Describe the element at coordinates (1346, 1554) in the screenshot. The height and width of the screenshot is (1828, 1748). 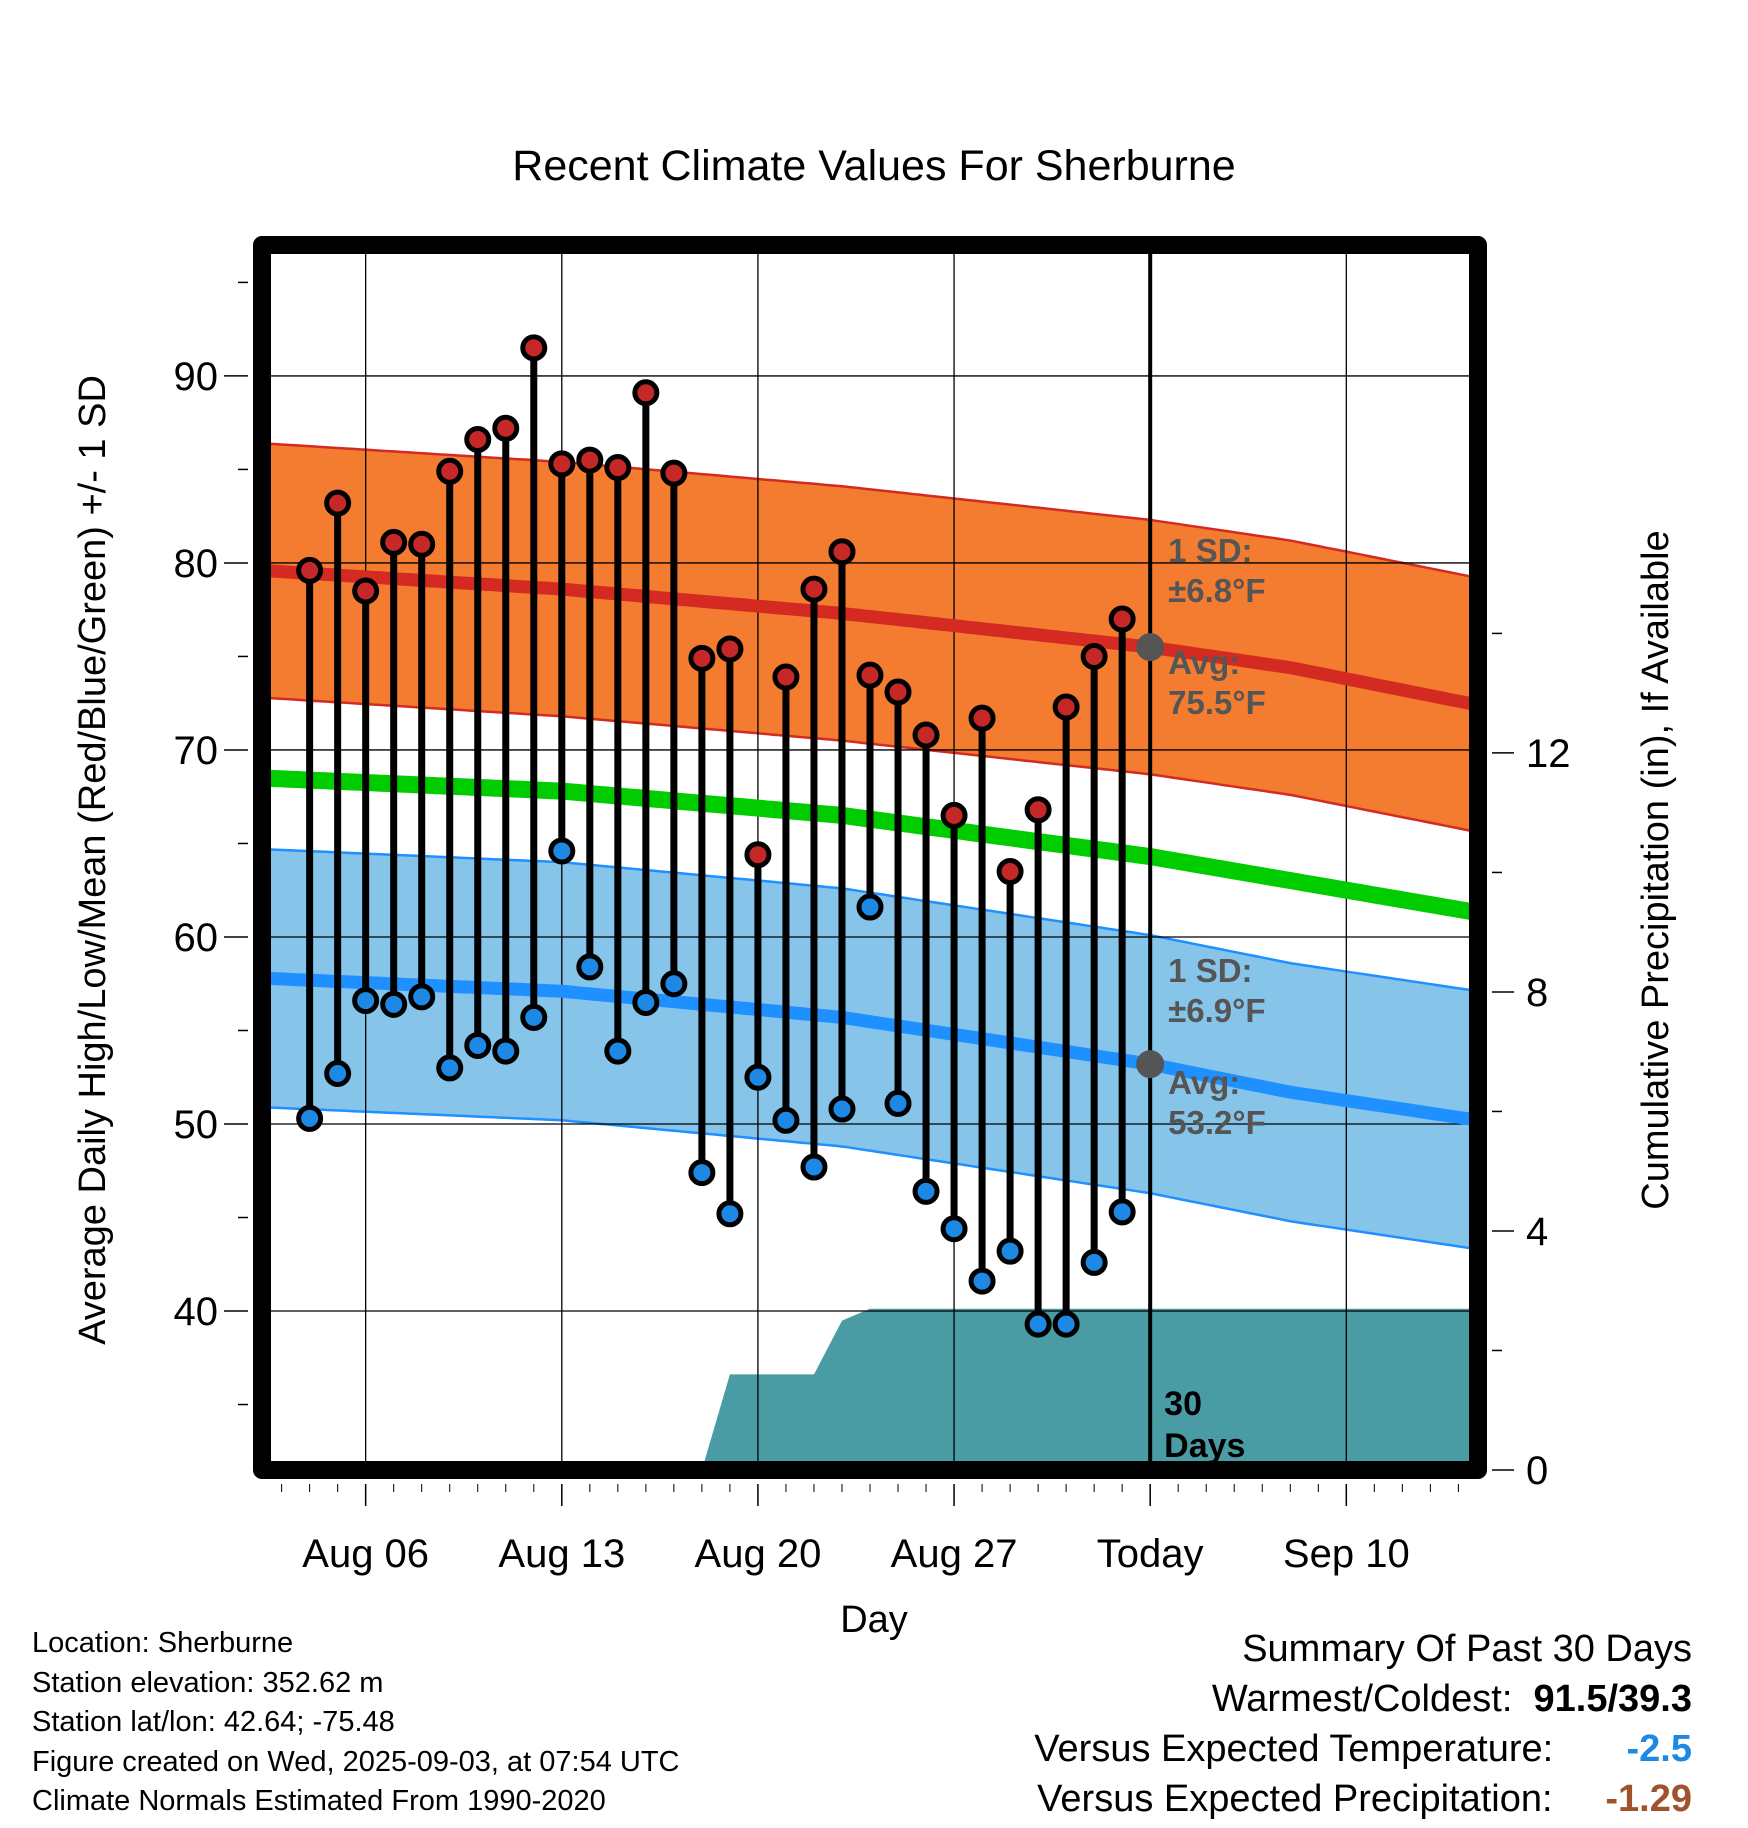
I see `x-tick-label: Sep 10` at that location.